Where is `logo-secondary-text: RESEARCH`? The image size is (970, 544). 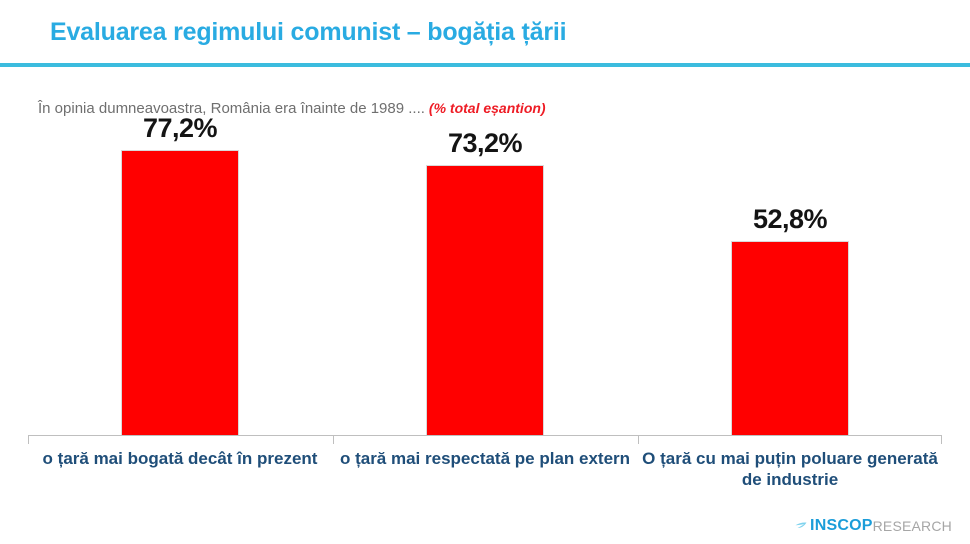 logo-secondary-text: RESEARCH is located at coordinates (912, 526).